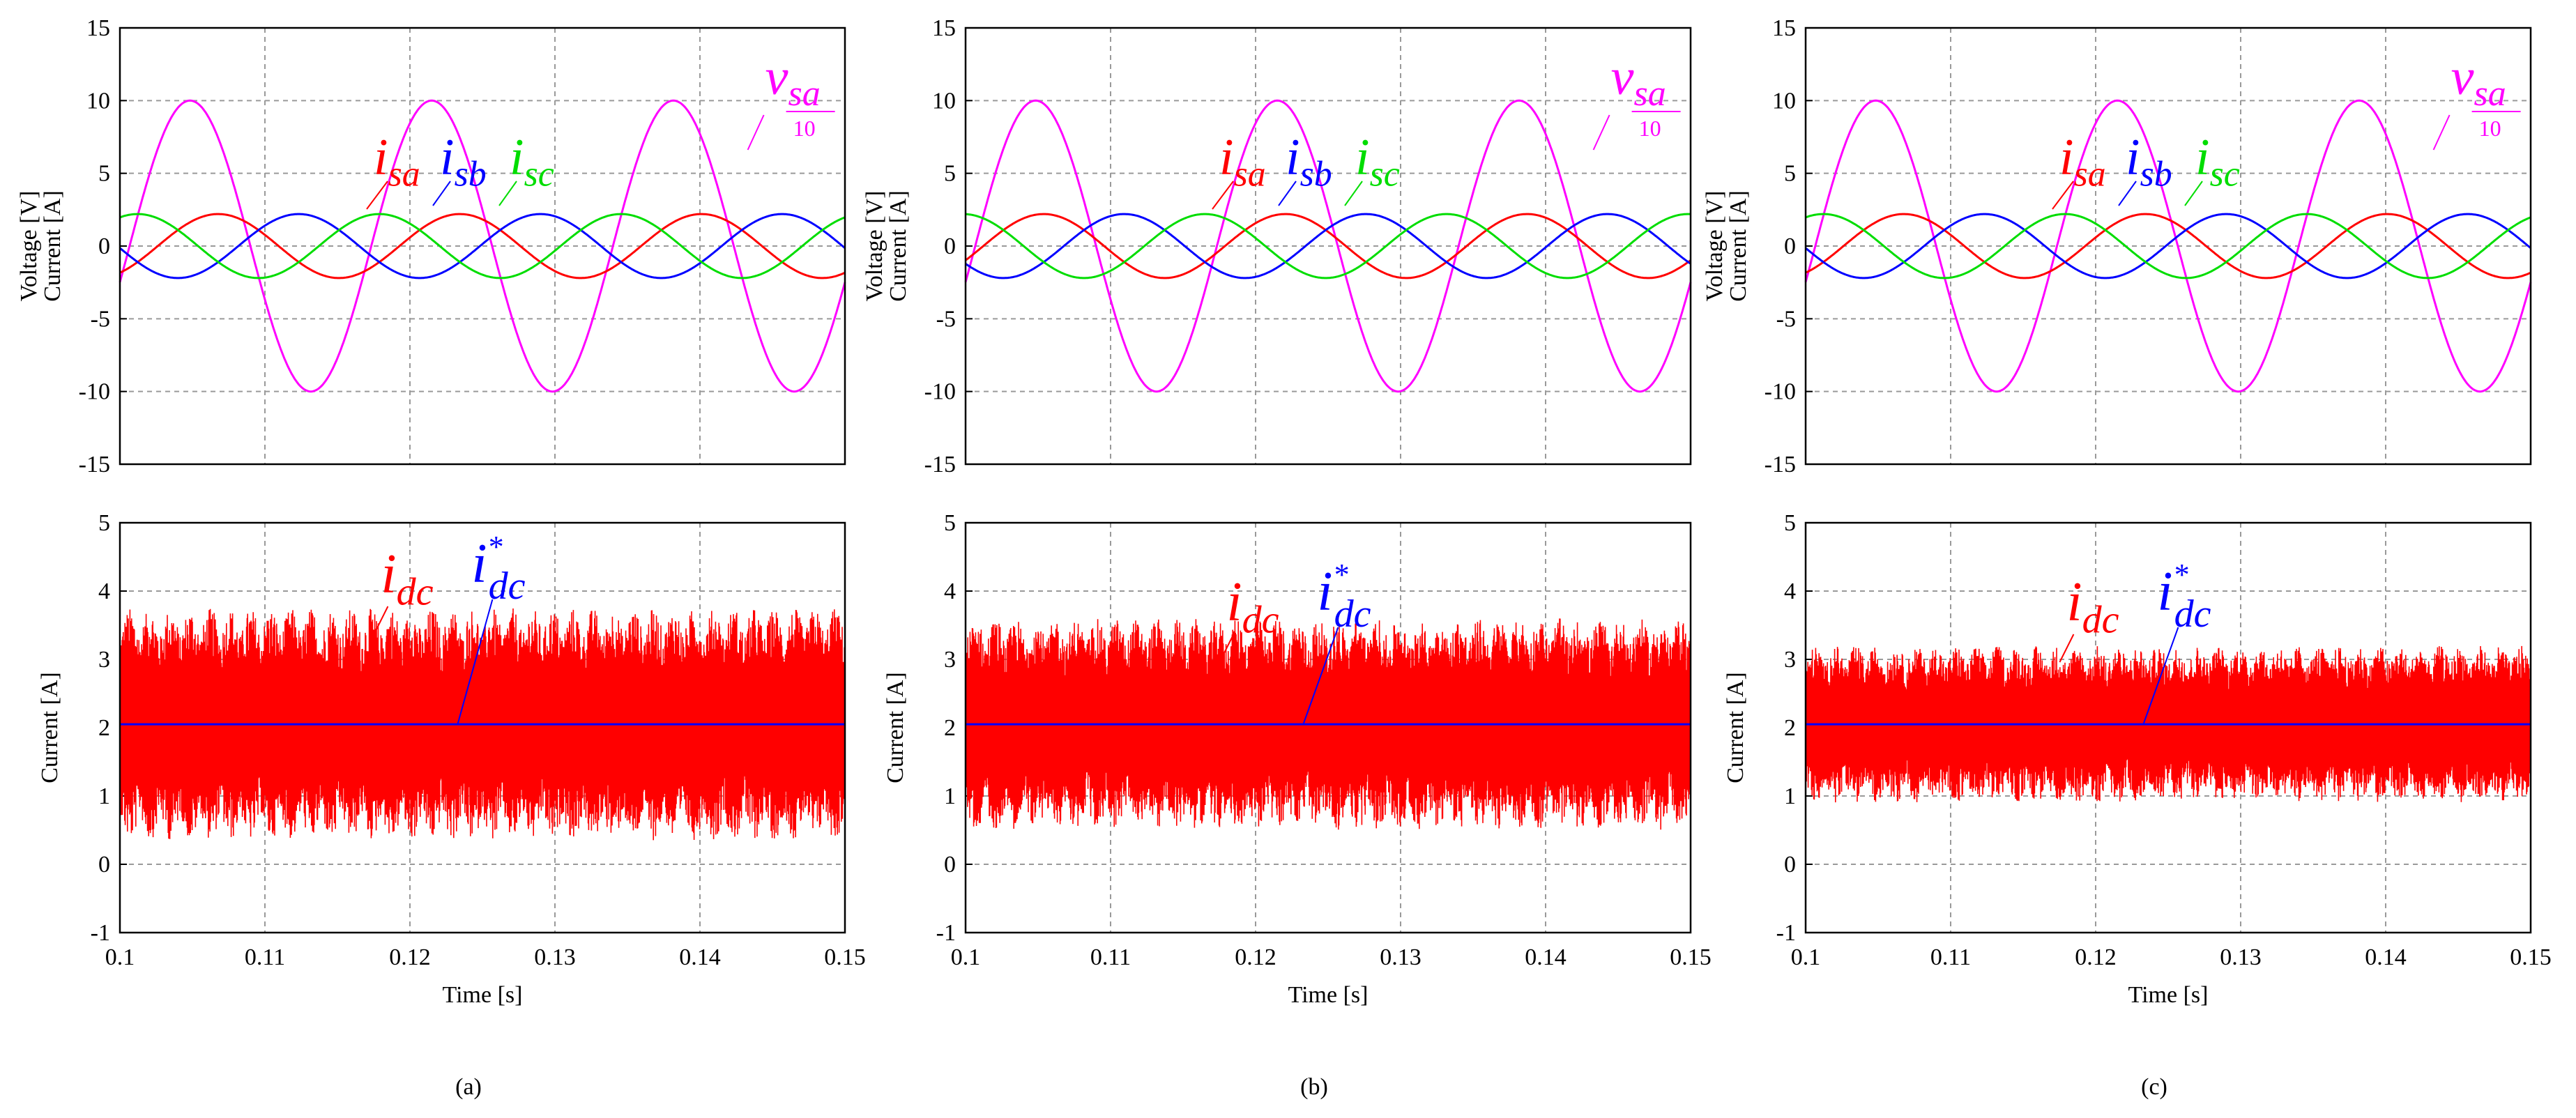 The image size is (2576, 1118). What do you see at coordinates (104, 174) in the screenshot?
I see `top-a-ytick-label: 5` at bounding box center [104, 174].